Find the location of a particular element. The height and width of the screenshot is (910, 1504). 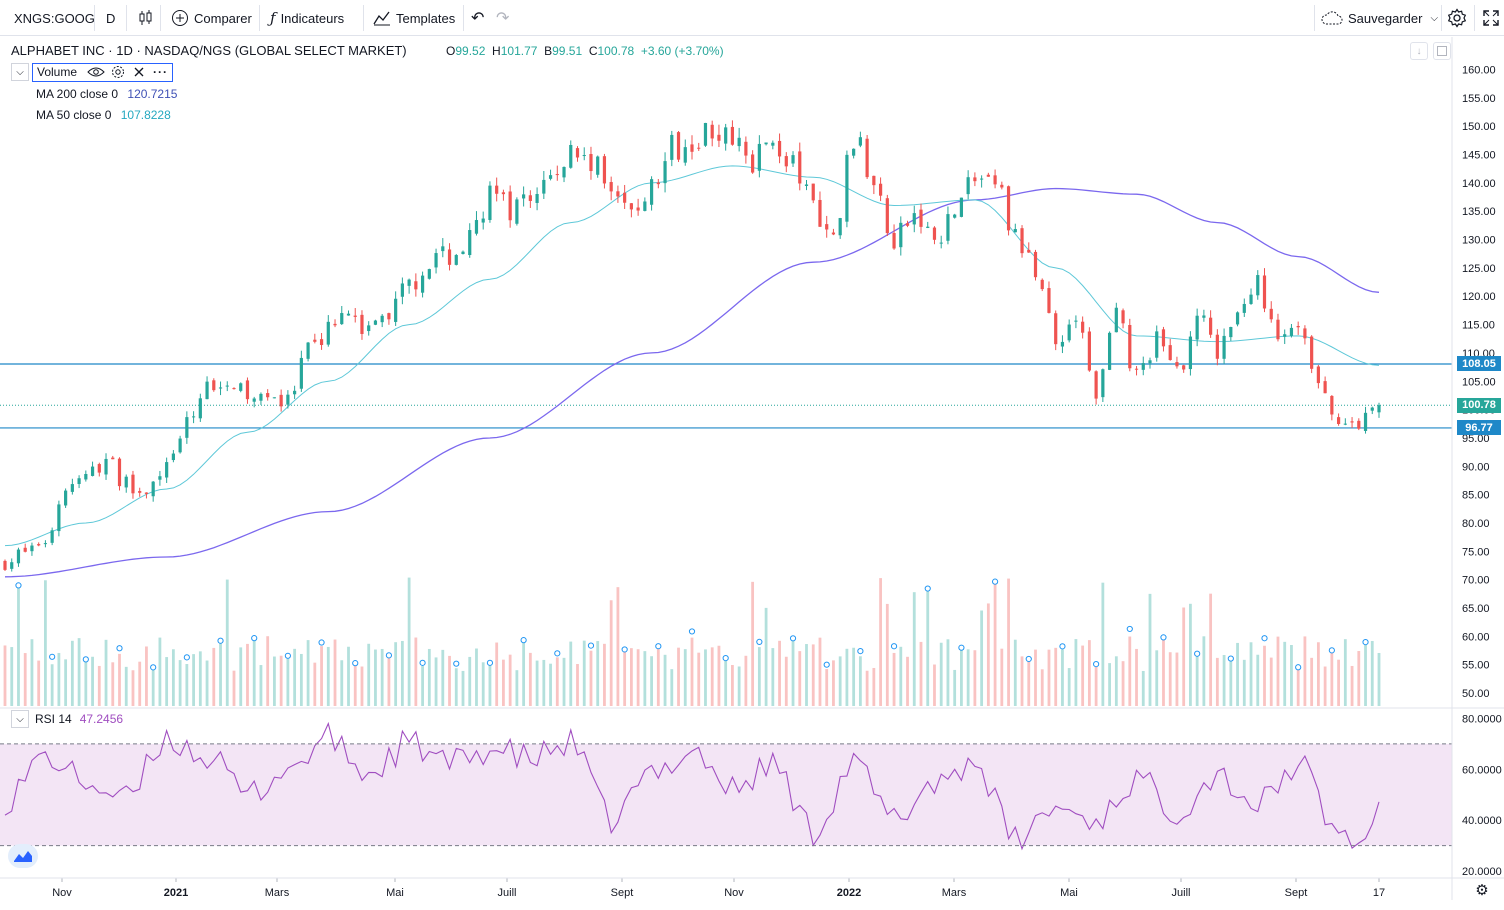

collapse-rsi-button: ⌵ is located at coordinates (20, 719).